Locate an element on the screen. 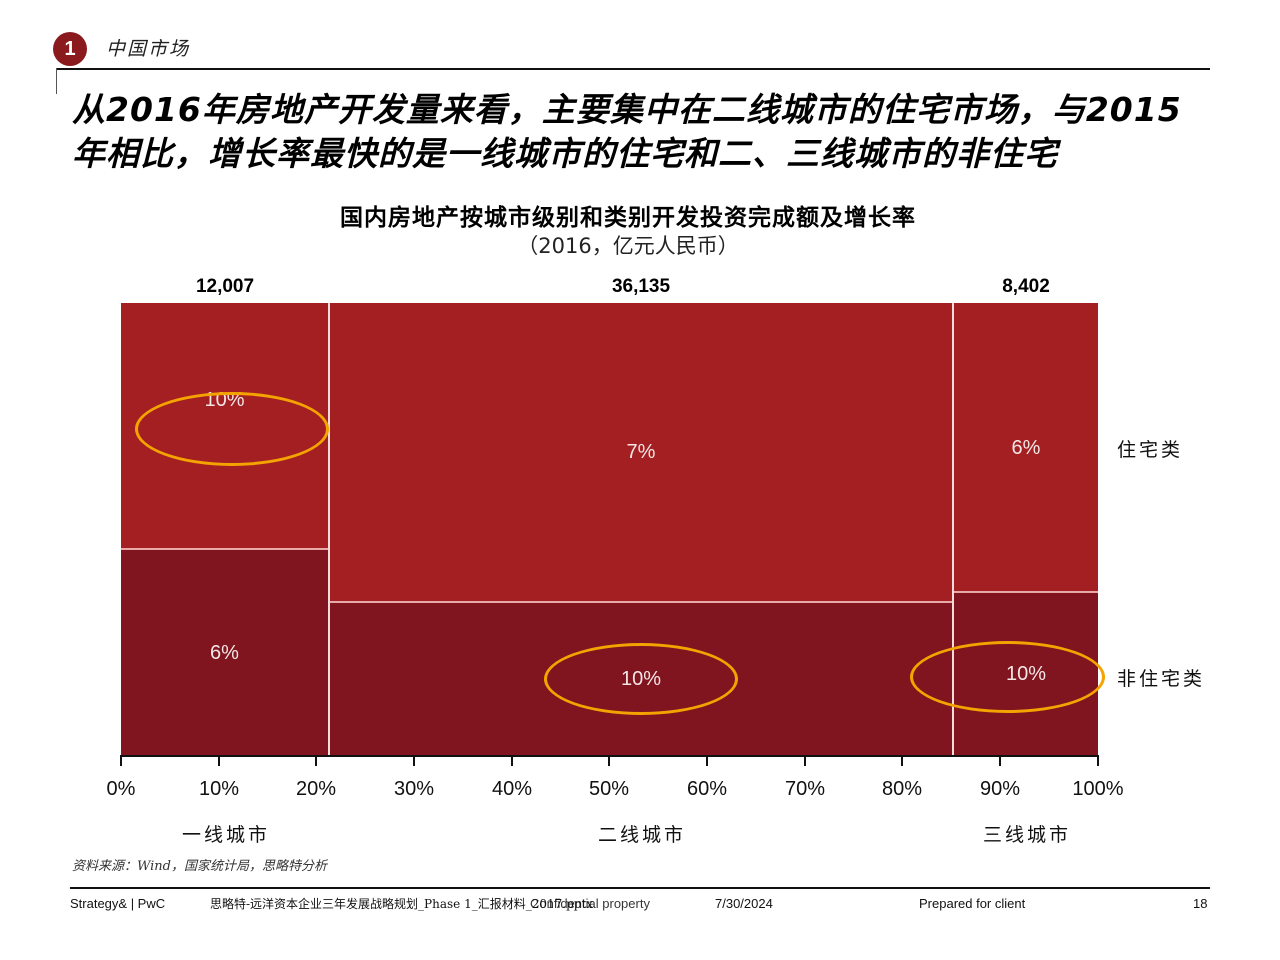  tier3-residential-value: 6% is located at coordinates (1026, 448).